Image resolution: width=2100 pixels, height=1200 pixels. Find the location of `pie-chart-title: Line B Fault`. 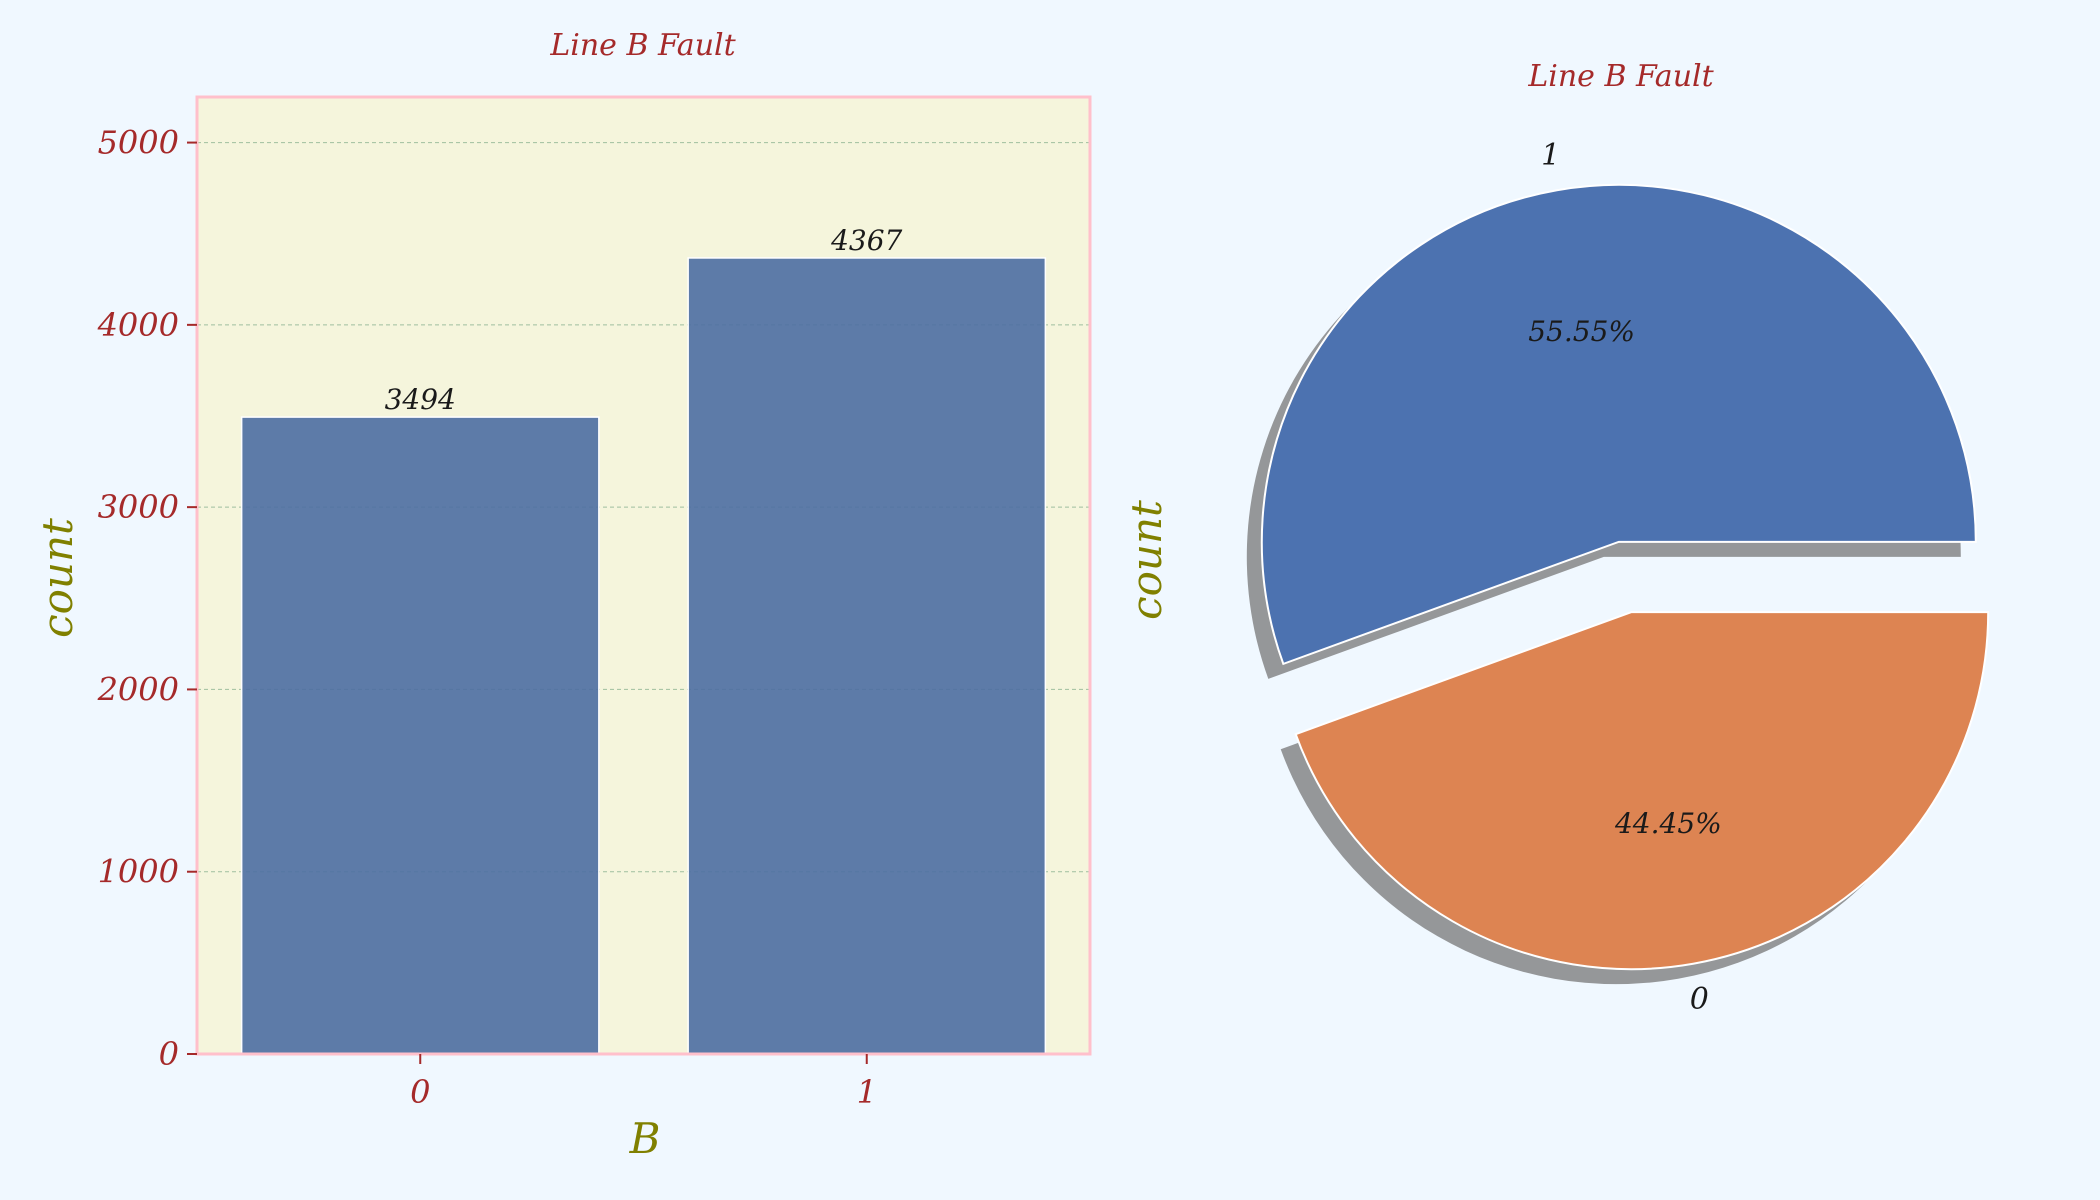

pie-chart-title: Line B Fault is located at coordinates (1620, 76).